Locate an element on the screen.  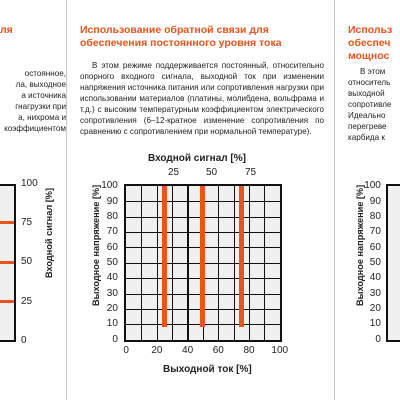
center-bottom-tick: 60 is located at coordinates (218, 350).